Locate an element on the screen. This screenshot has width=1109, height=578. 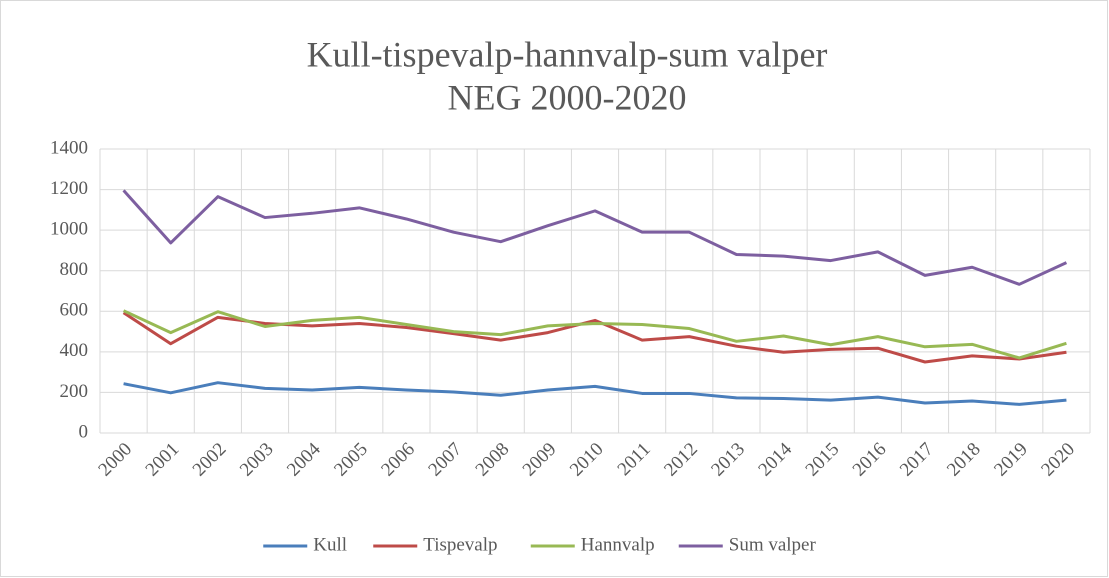
y-tick-label: 400 is located at coordinates (74, 350).